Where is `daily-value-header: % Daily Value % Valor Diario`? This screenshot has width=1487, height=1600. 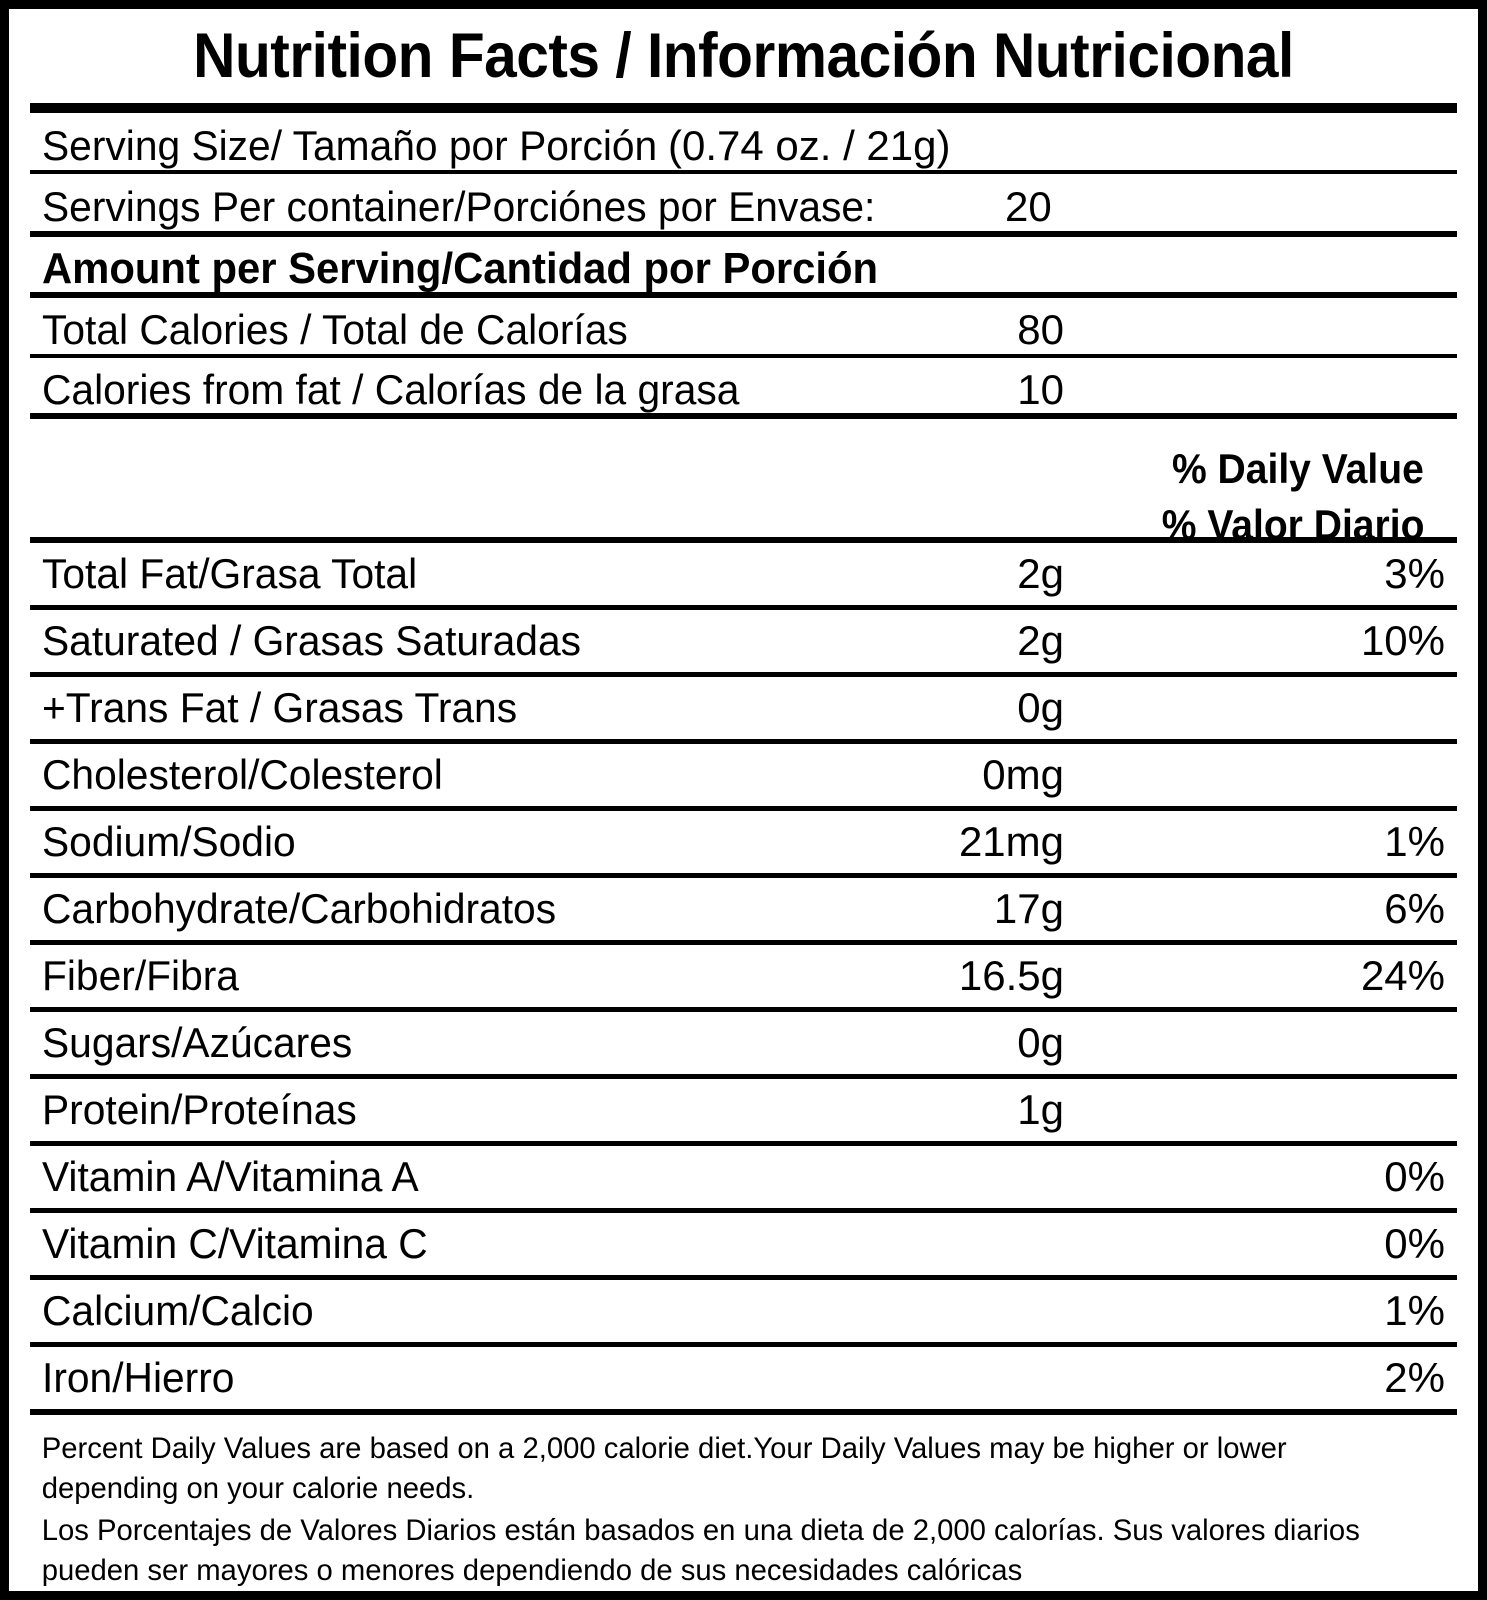
daily-value-header: % Daily Value % Valor Diario is located at coordinates (743, 483).